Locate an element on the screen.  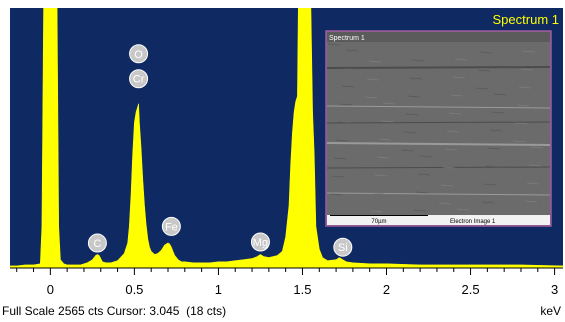
inset-caption: Electron Image 1 is located at coordinates (473, 222).